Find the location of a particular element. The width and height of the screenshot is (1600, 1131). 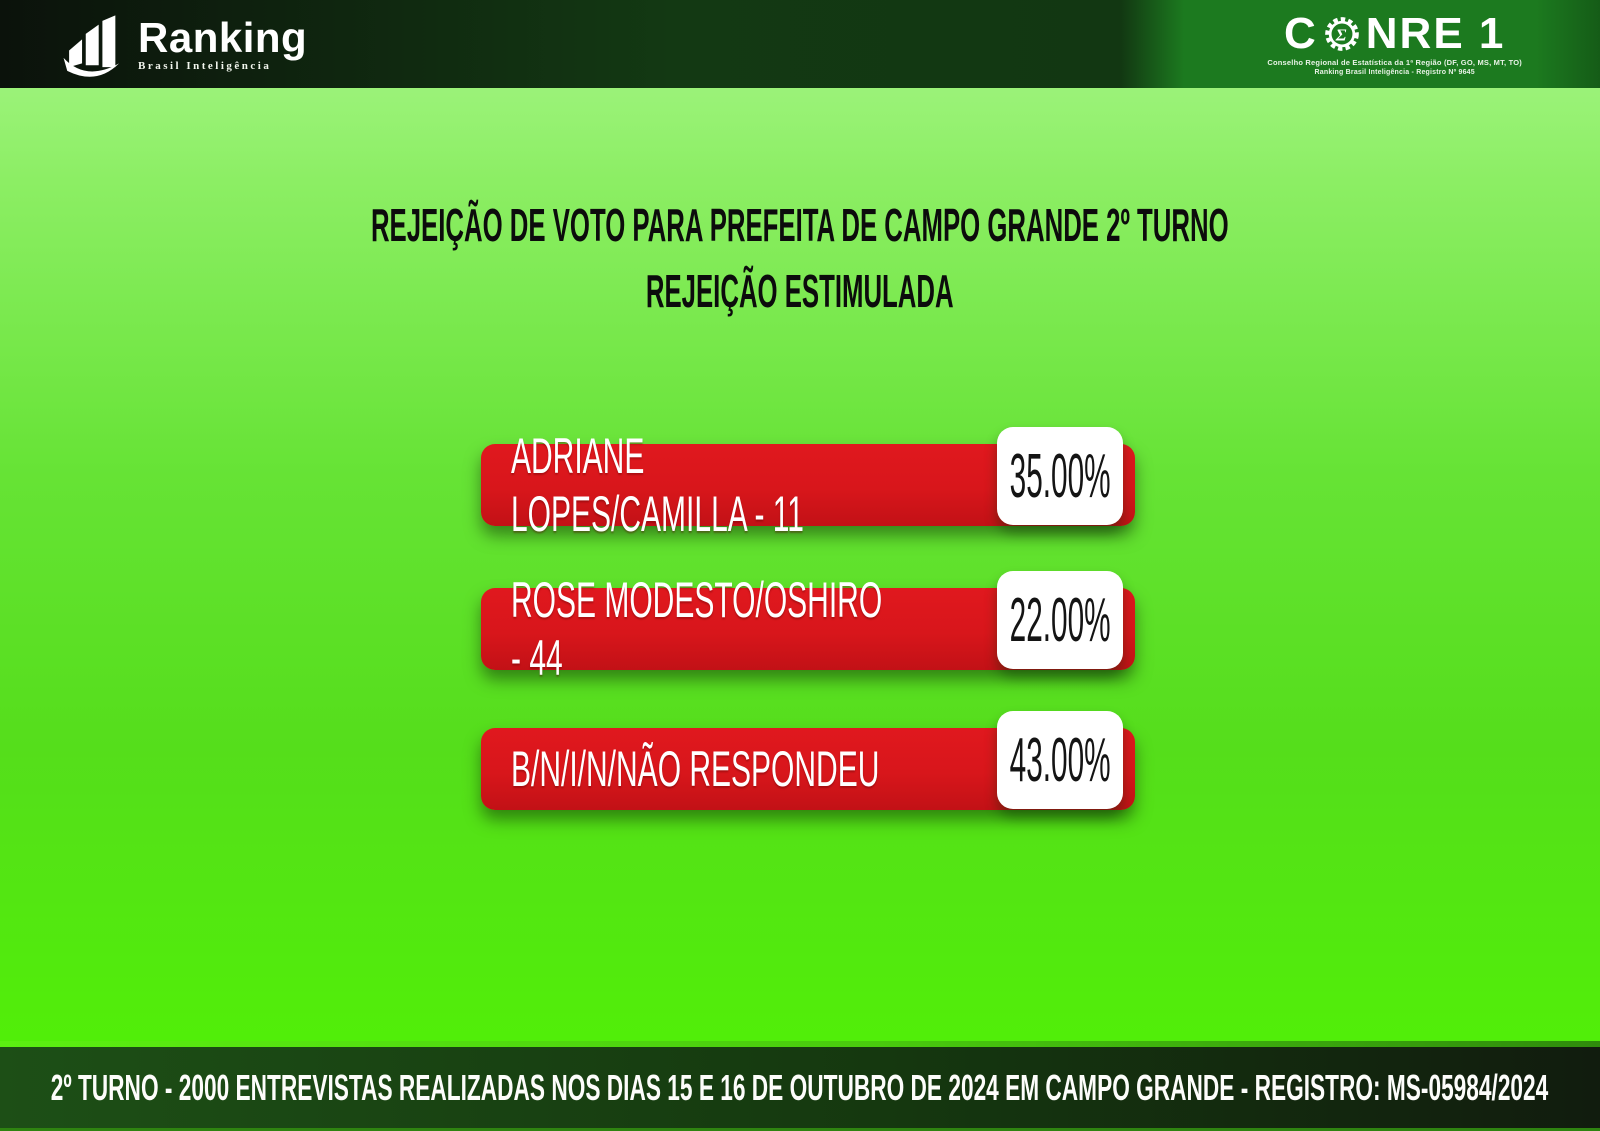

conre-title-suffix: NRE 1 is located at coordinates (1435, 34).